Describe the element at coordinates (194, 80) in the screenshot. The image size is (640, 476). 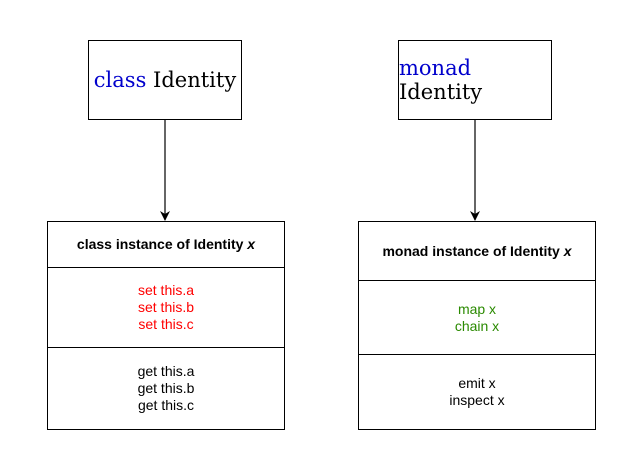
I see `class-identity-name: Identity` at that location.